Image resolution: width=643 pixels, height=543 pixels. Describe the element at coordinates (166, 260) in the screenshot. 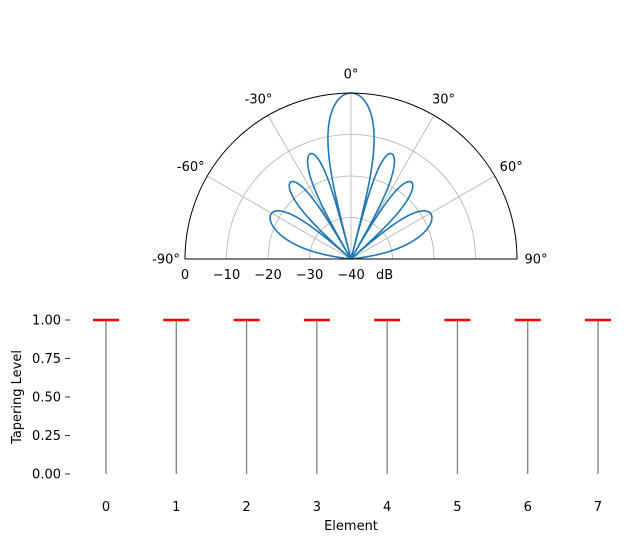

I see `theta-tick-label: -90°` at that location.